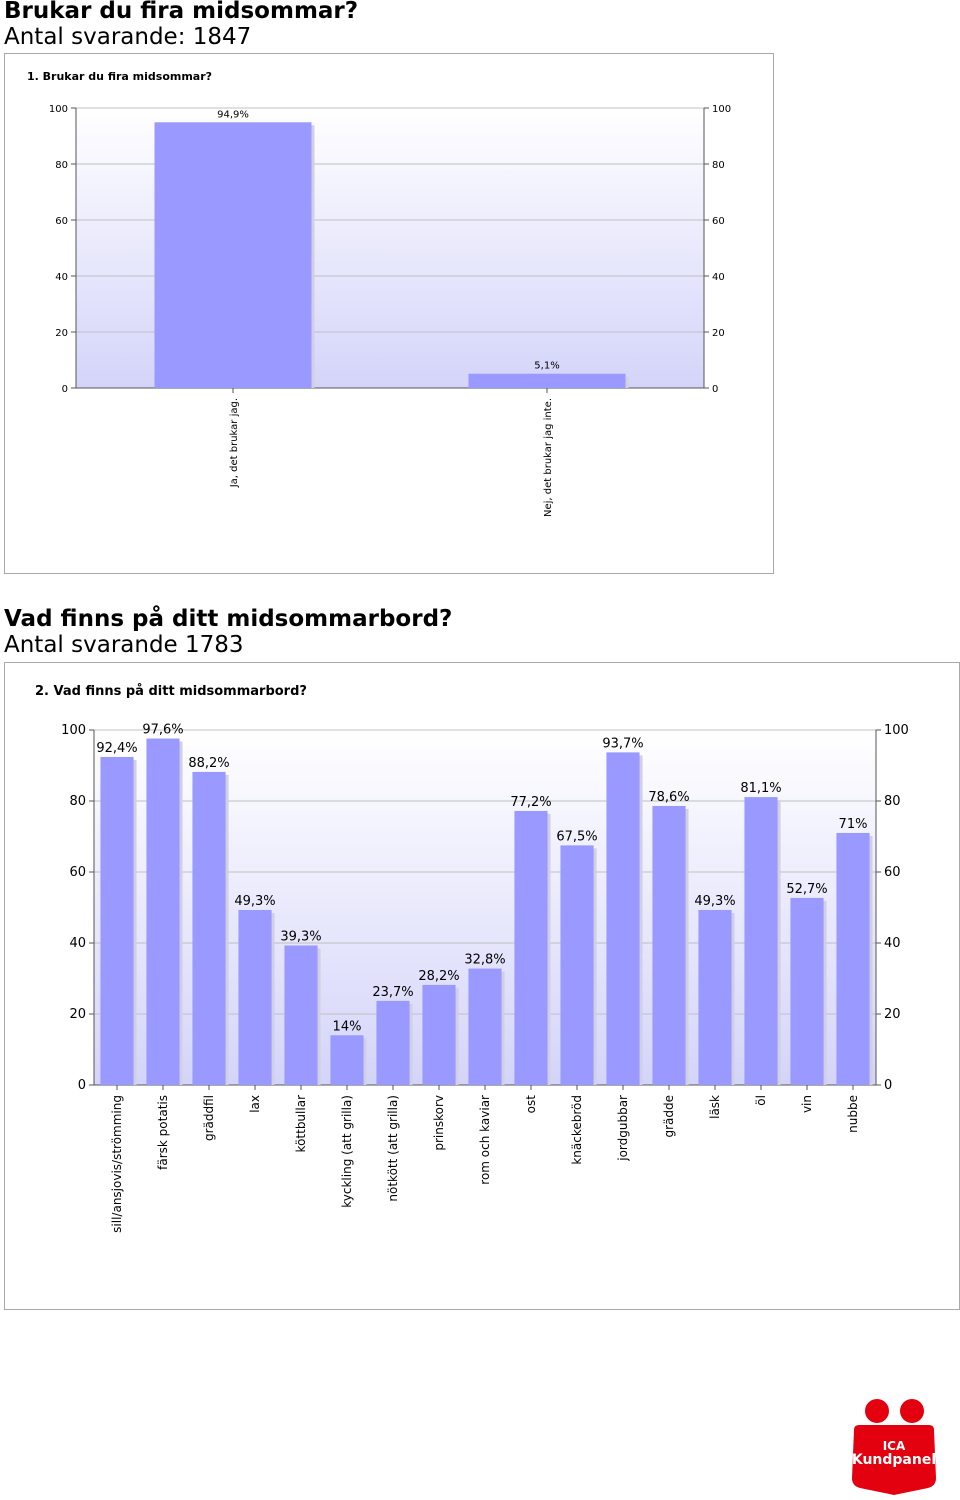 The height and width of the screenshot is (1500, 960). Describe the element at coordinates (896, 730) in the screenshot. I see `chart2-ytick-label-right: 100` at that location.